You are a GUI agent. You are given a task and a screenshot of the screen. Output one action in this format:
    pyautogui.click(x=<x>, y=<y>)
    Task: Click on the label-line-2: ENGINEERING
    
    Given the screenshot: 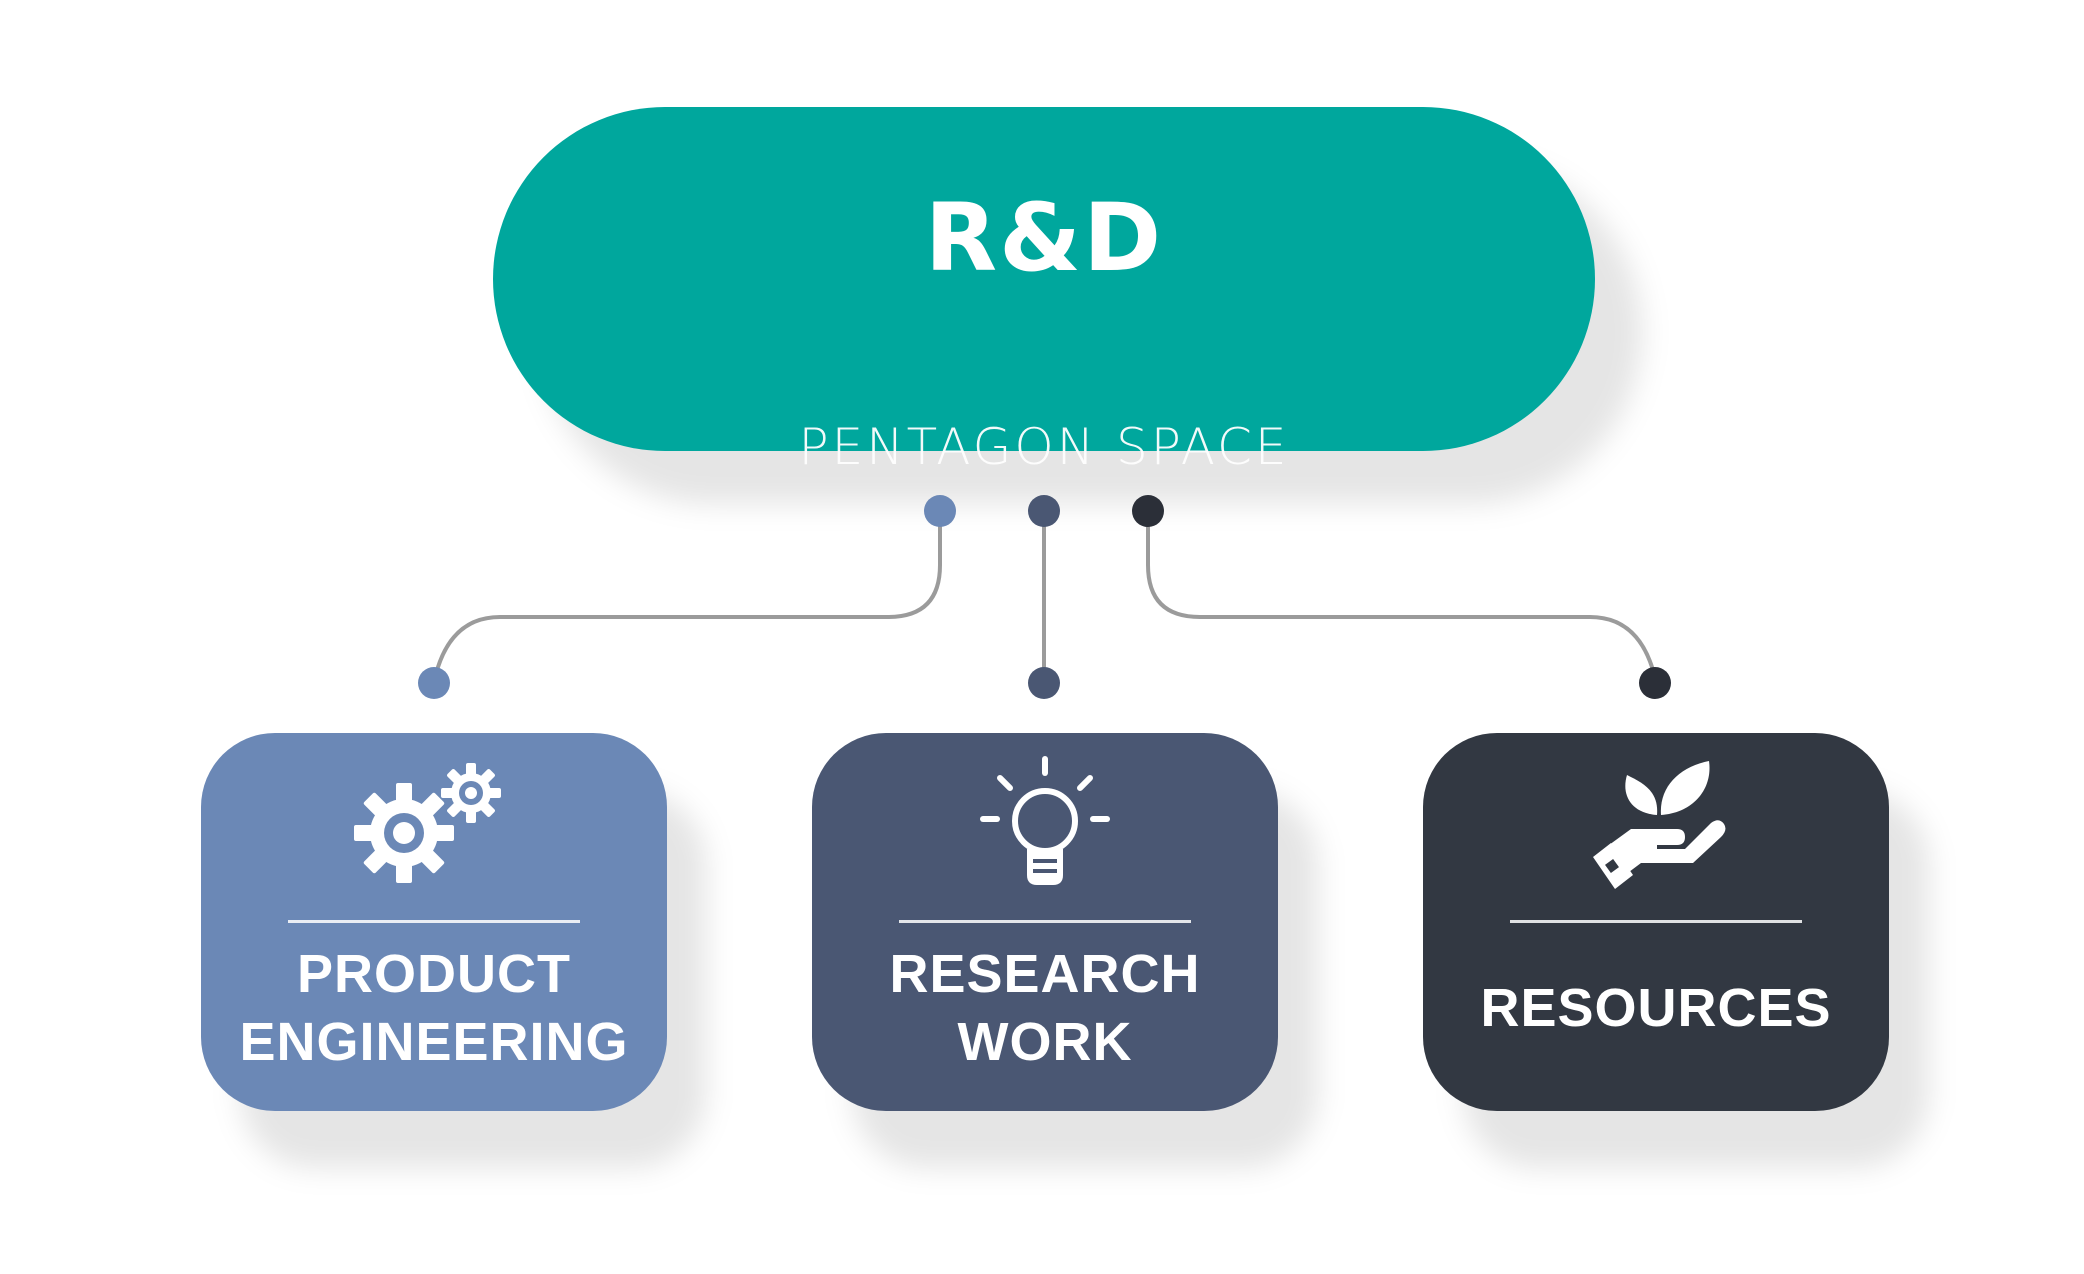 What is the action you would take?
    pyautogui.click(x=433, y=1042)
    